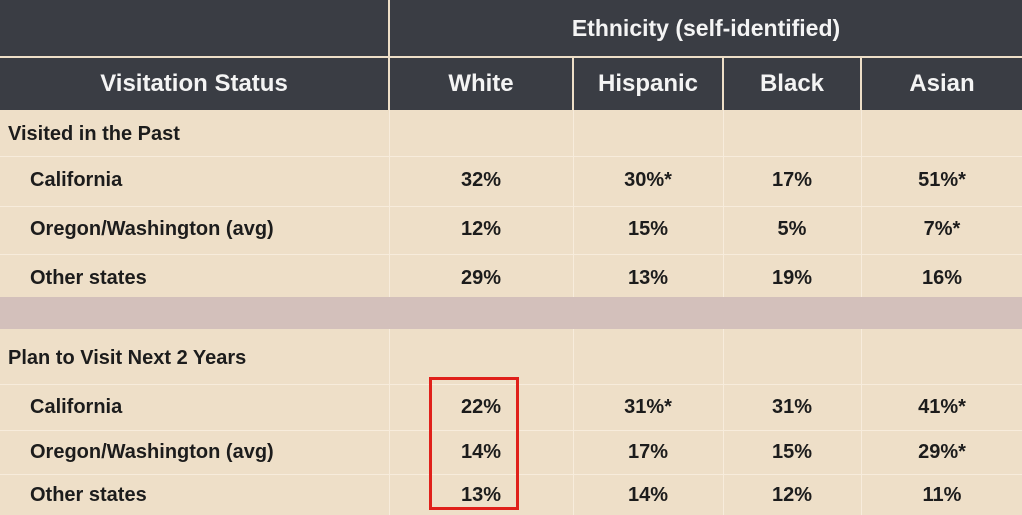 This screenshot has height=515, width=1022. I want to click on cell-value: 41%*, so click(942, 406).